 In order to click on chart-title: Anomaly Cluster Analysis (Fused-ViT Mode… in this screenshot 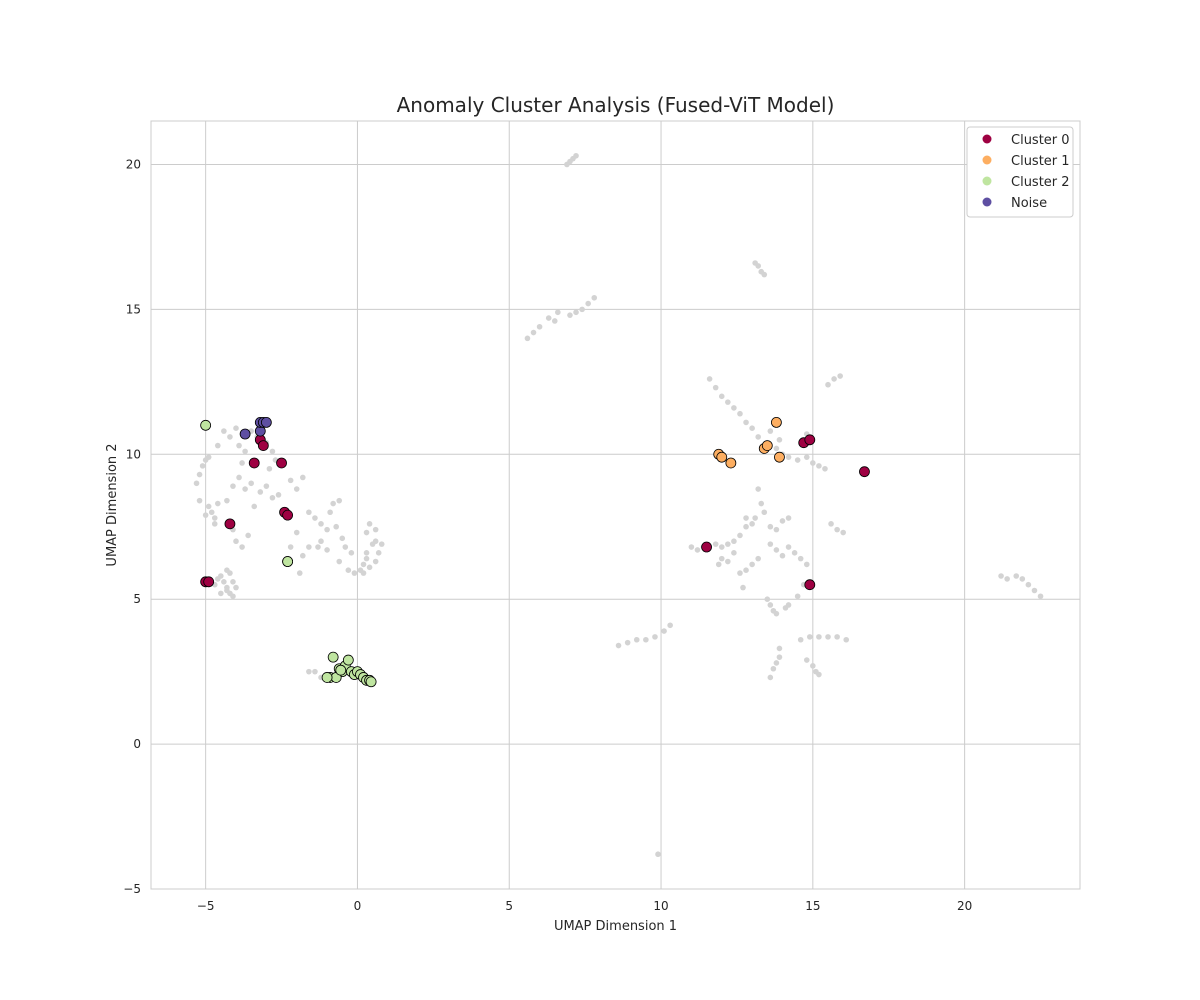, I will do `click(616, 105)`.